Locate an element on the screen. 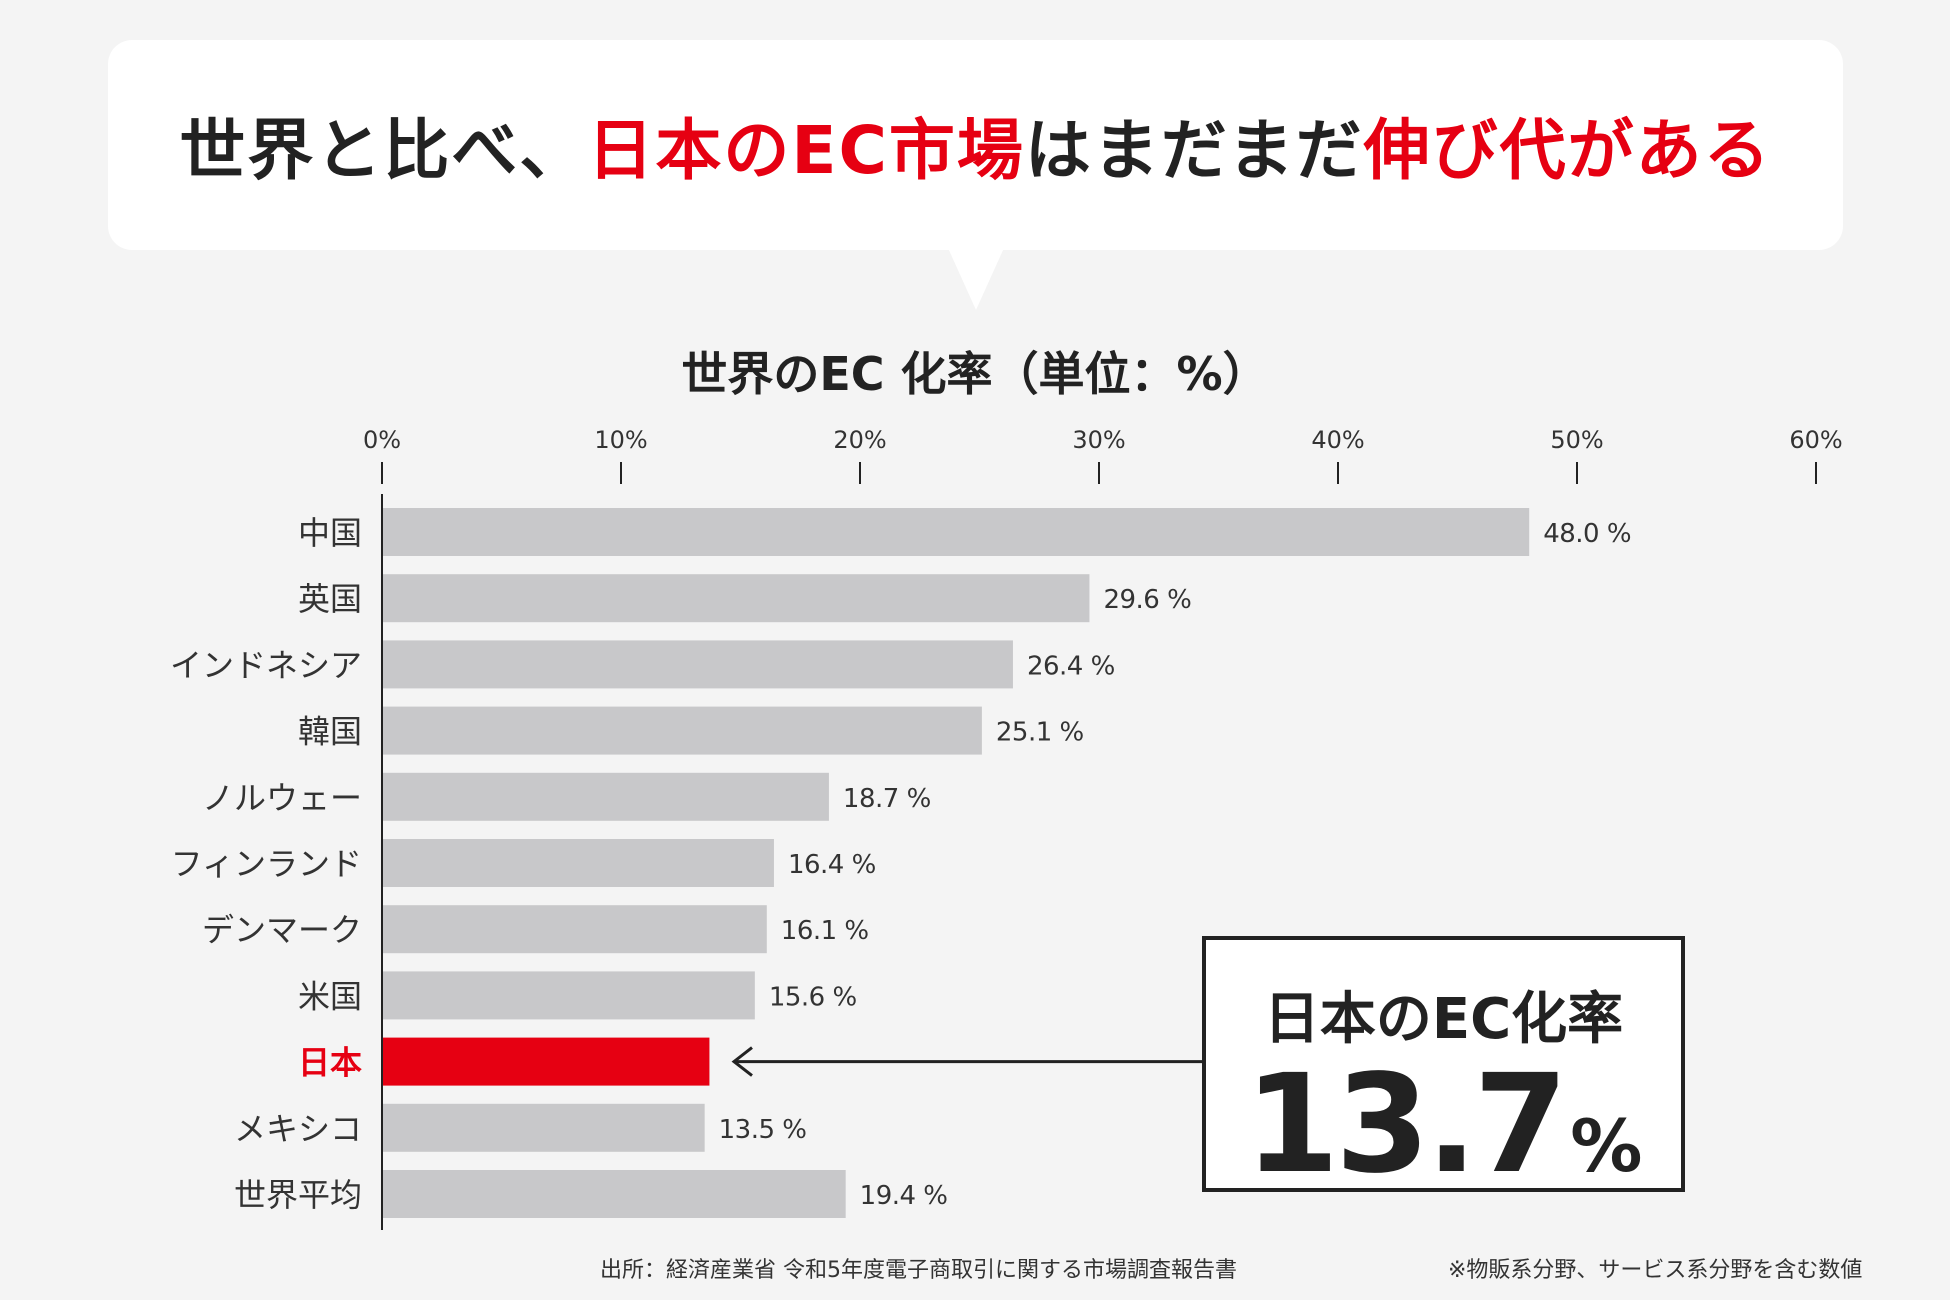 The image size is (1950, 1300). category-label-10: 世界平均 is located at coordinates (298, 1195).